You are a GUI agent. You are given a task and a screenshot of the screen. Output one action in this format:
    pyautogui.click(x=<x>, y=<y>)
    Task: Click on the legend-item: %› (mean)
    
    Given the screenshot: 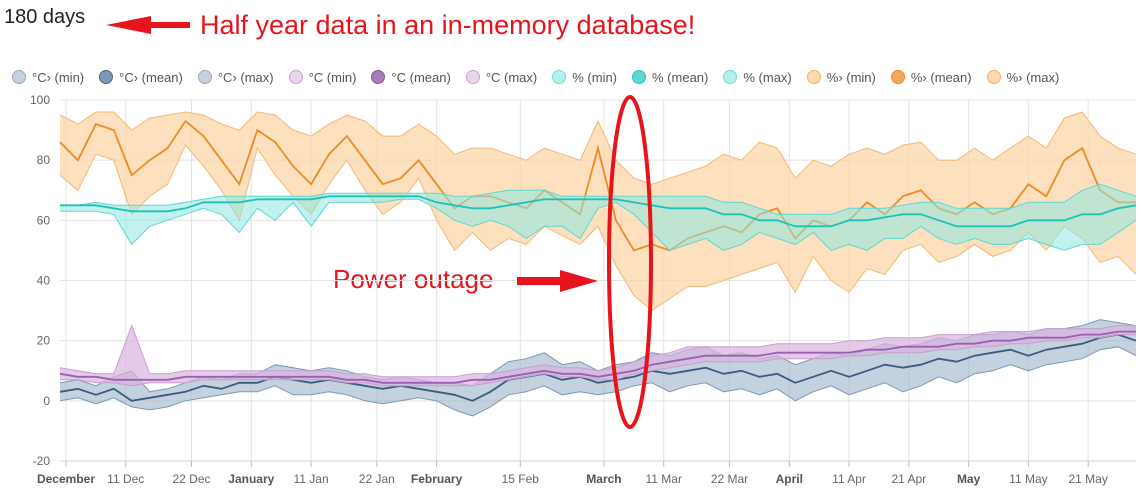 What is the action you would take?
    pyautogui.click(x=931, y=77)
    